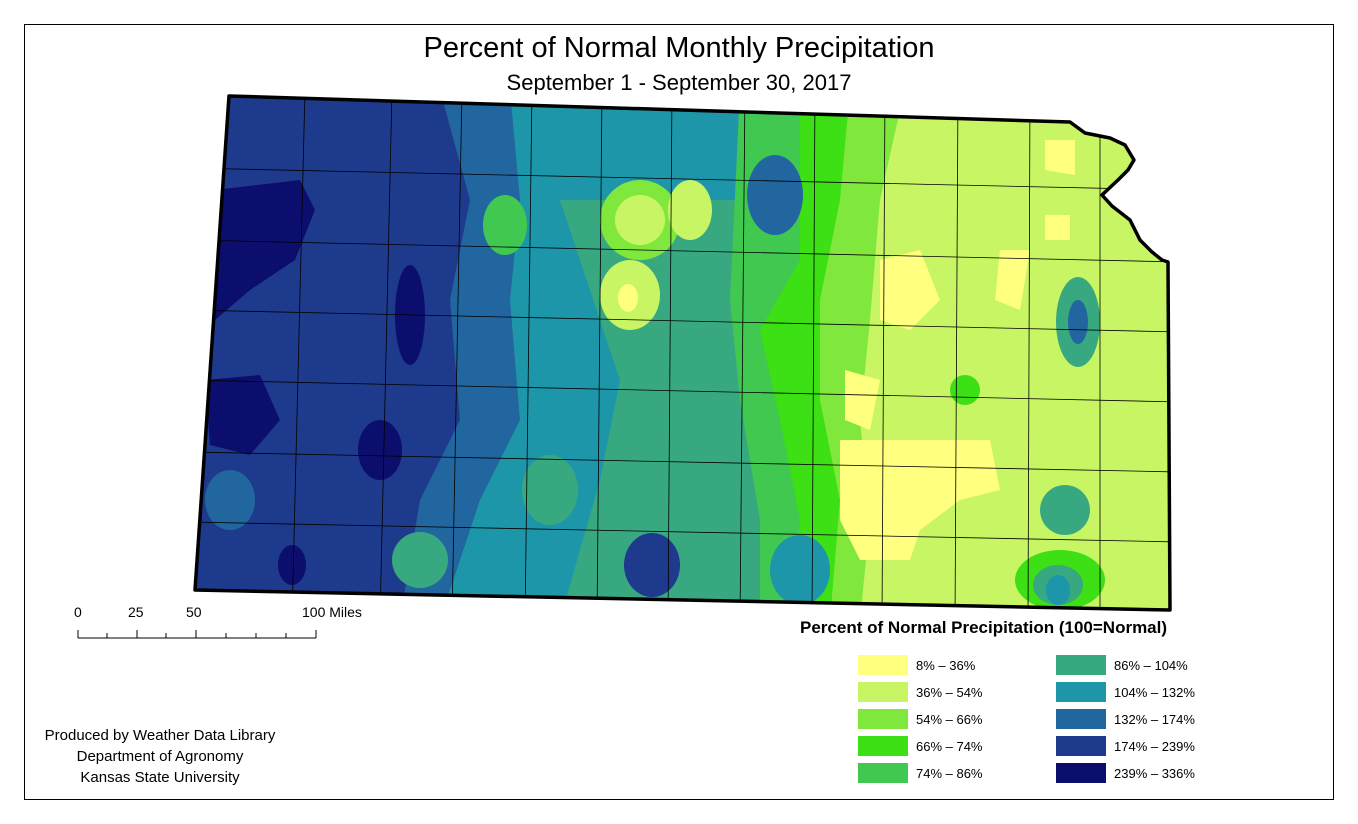  Describe the element at coordinates (160, 735) in the screenshot. I see `credit-line-1: Produced by Weather Data Library` at that location.